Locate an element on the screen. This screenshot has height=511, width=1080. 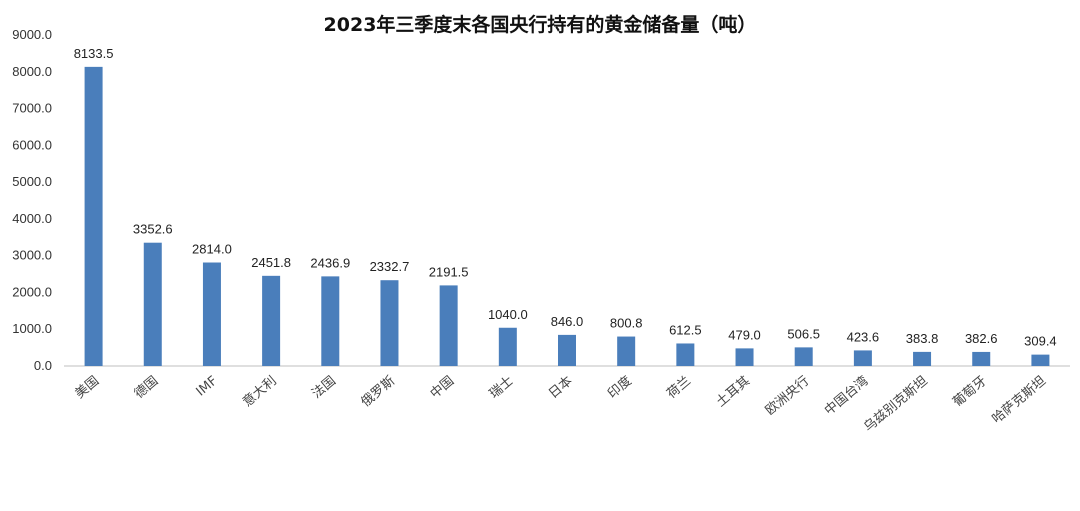
data-label: 1040.0 is located at coordinates (508, 314).